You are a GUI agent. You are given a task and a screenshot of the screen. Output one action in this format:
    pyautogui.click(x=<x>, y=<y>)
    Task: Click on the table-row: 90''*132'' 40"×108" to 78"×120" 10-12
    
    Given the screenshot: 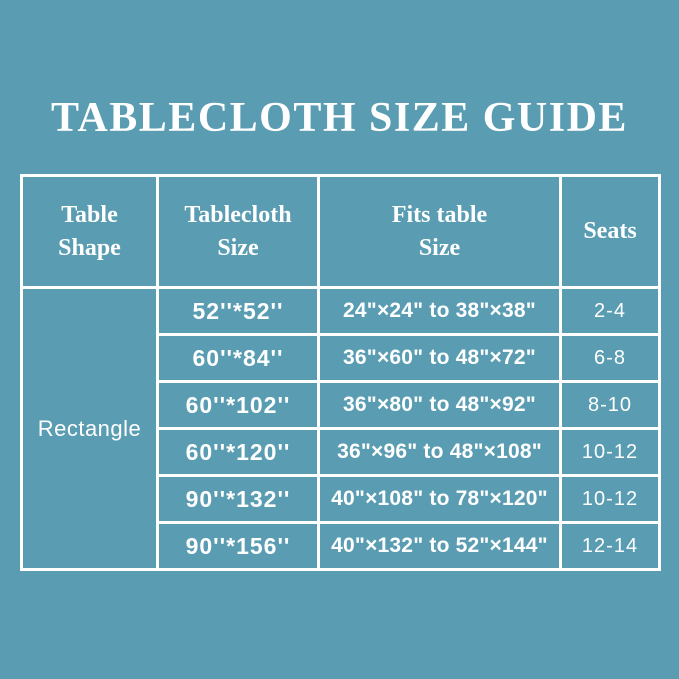 What is the action you would take?
    pyautogui.click(x=341, y=499)
    